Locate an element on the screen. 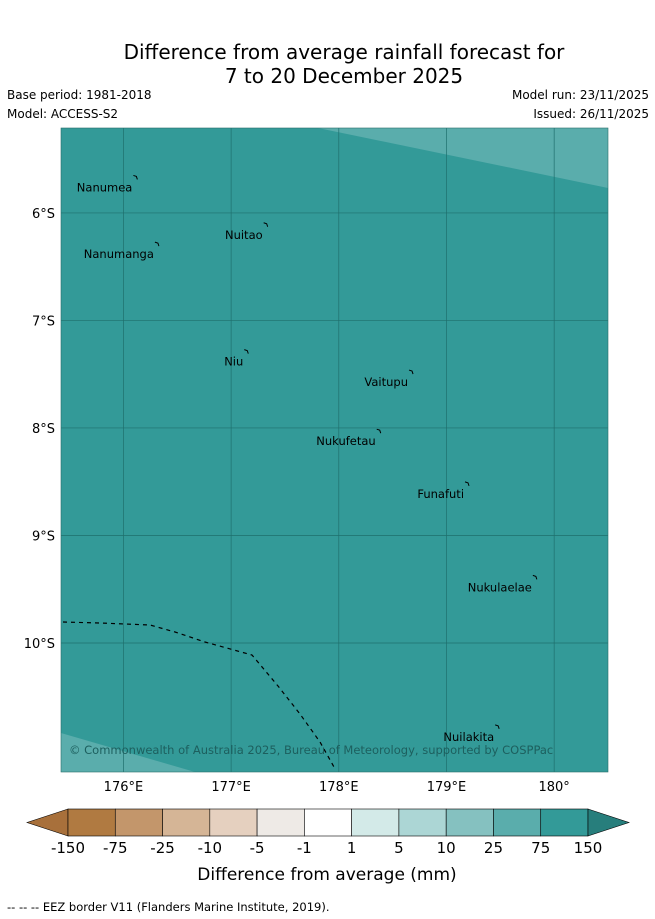  latitude-tick-labels: 6°S 7°S 8°S 9°S 10°S is located at coordinates (39, 429).